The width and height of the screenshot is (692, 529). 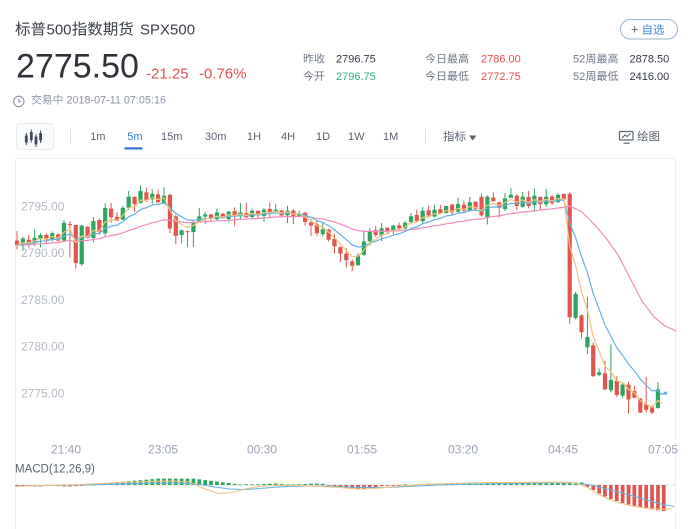 What do you see at coordinates (55, 469) in the screenshot?
I see `svg-text: MACD(12,26,9)` at bounding box center [55, 469].